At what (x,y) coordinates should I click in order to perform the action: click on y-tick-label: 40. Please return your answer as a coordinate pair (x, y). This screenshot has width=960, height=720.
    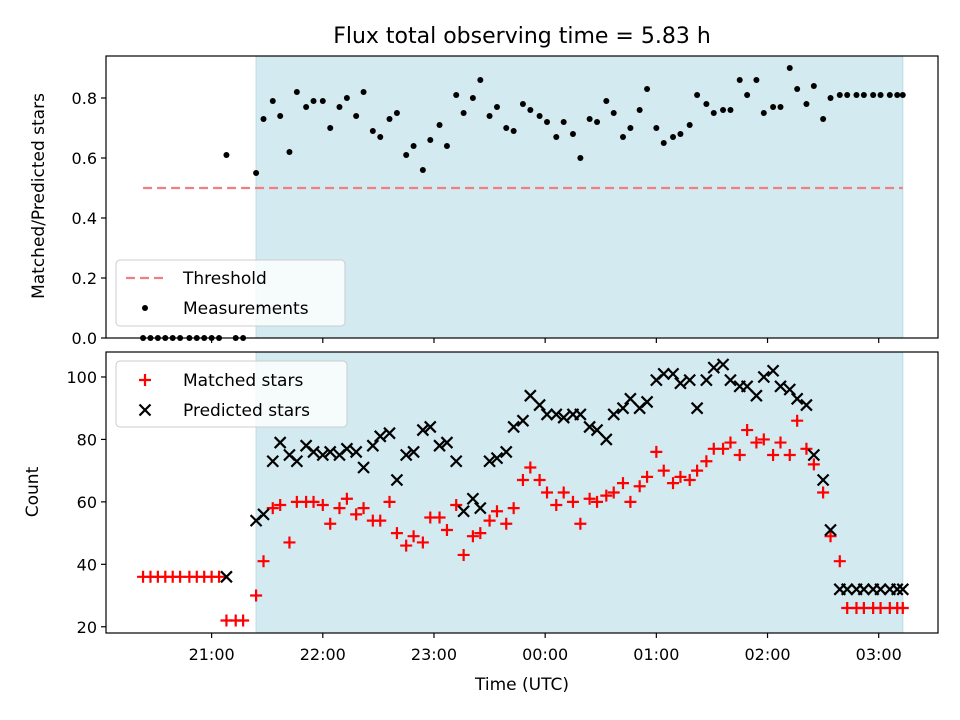
    Looking at the image, I should click on (87, 564).